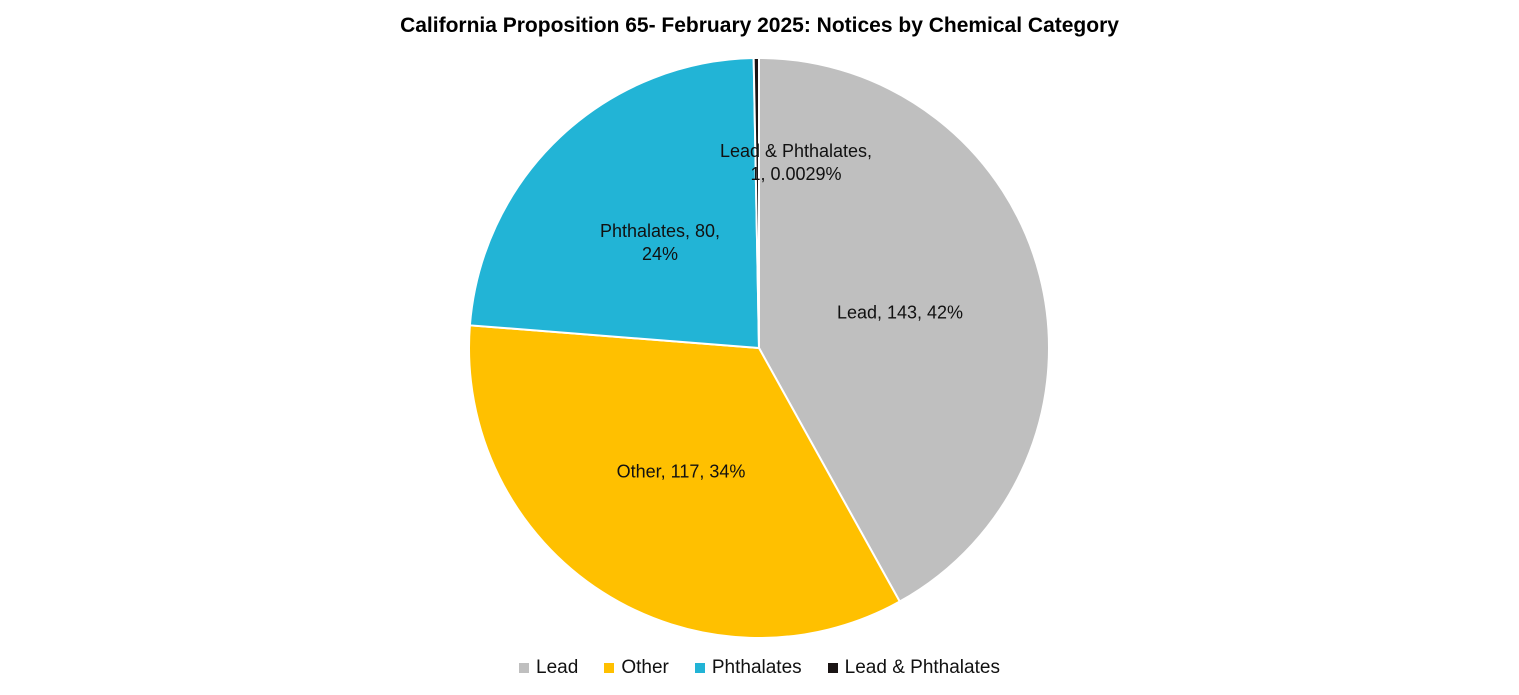  I want to click on data-label: Other, 117, 34%, so click(681, 472).